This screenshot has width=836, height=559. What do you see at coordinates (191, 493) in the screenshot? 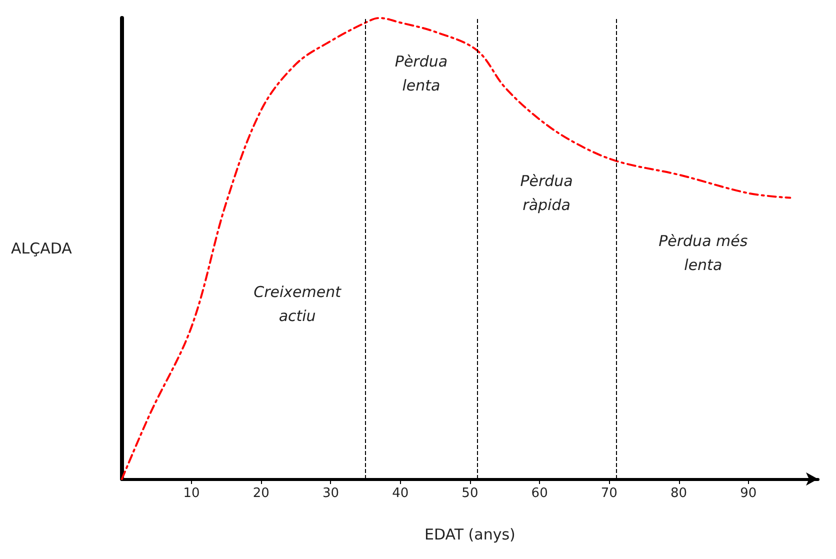
I see `x-tick-label: 10` at bounding box center [191, 493].